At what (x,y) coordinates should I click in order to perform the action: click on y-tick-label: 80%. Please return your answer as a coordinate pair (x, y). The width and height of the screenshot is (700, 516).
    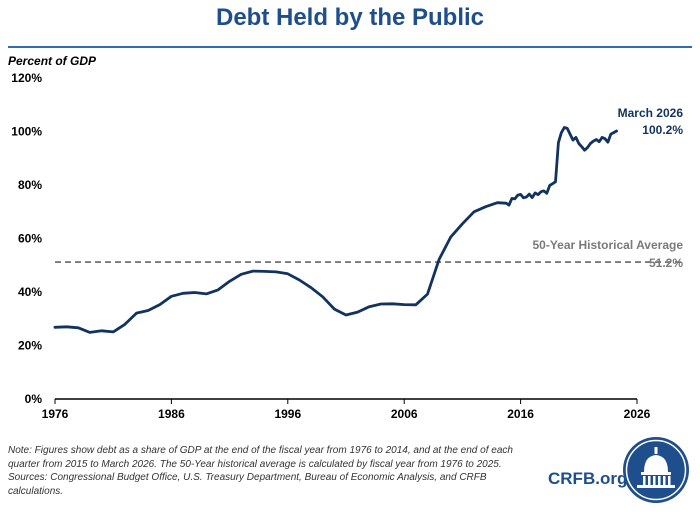
    Looking at the image, I should click on (30, 185).